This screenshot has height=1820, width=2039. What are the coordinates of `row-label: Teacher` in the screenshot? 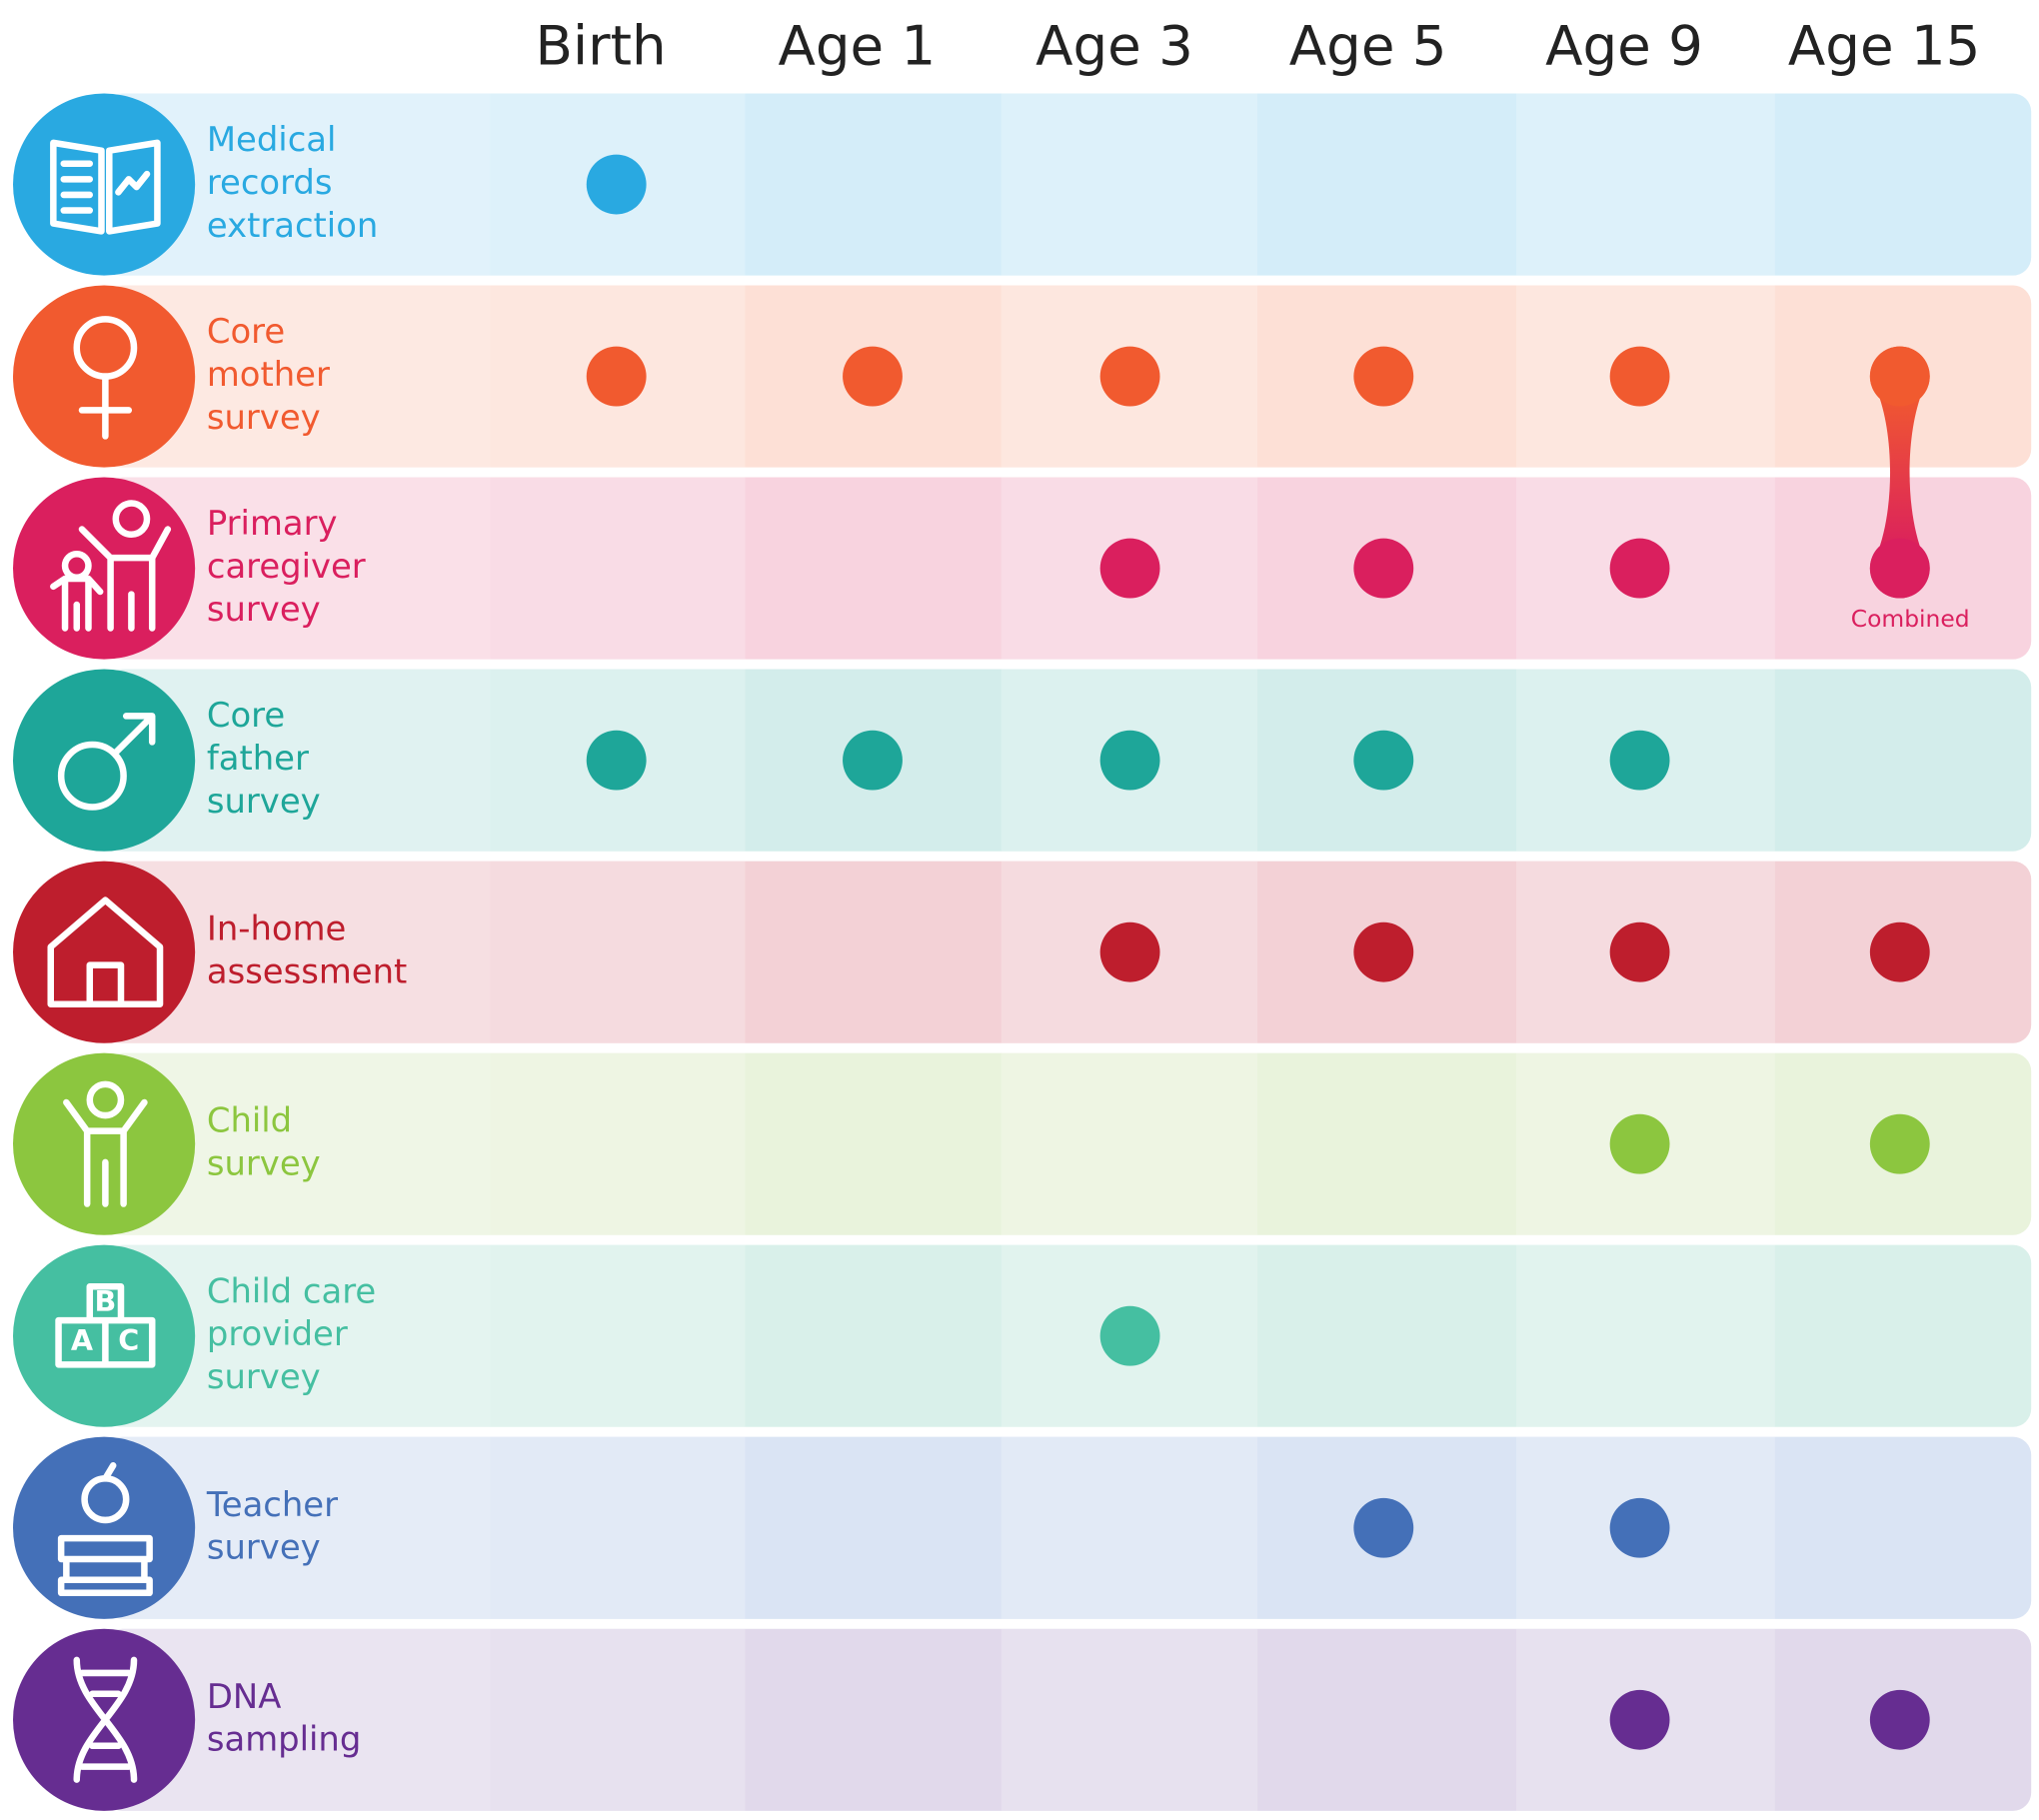 It's located at (272, 1504).